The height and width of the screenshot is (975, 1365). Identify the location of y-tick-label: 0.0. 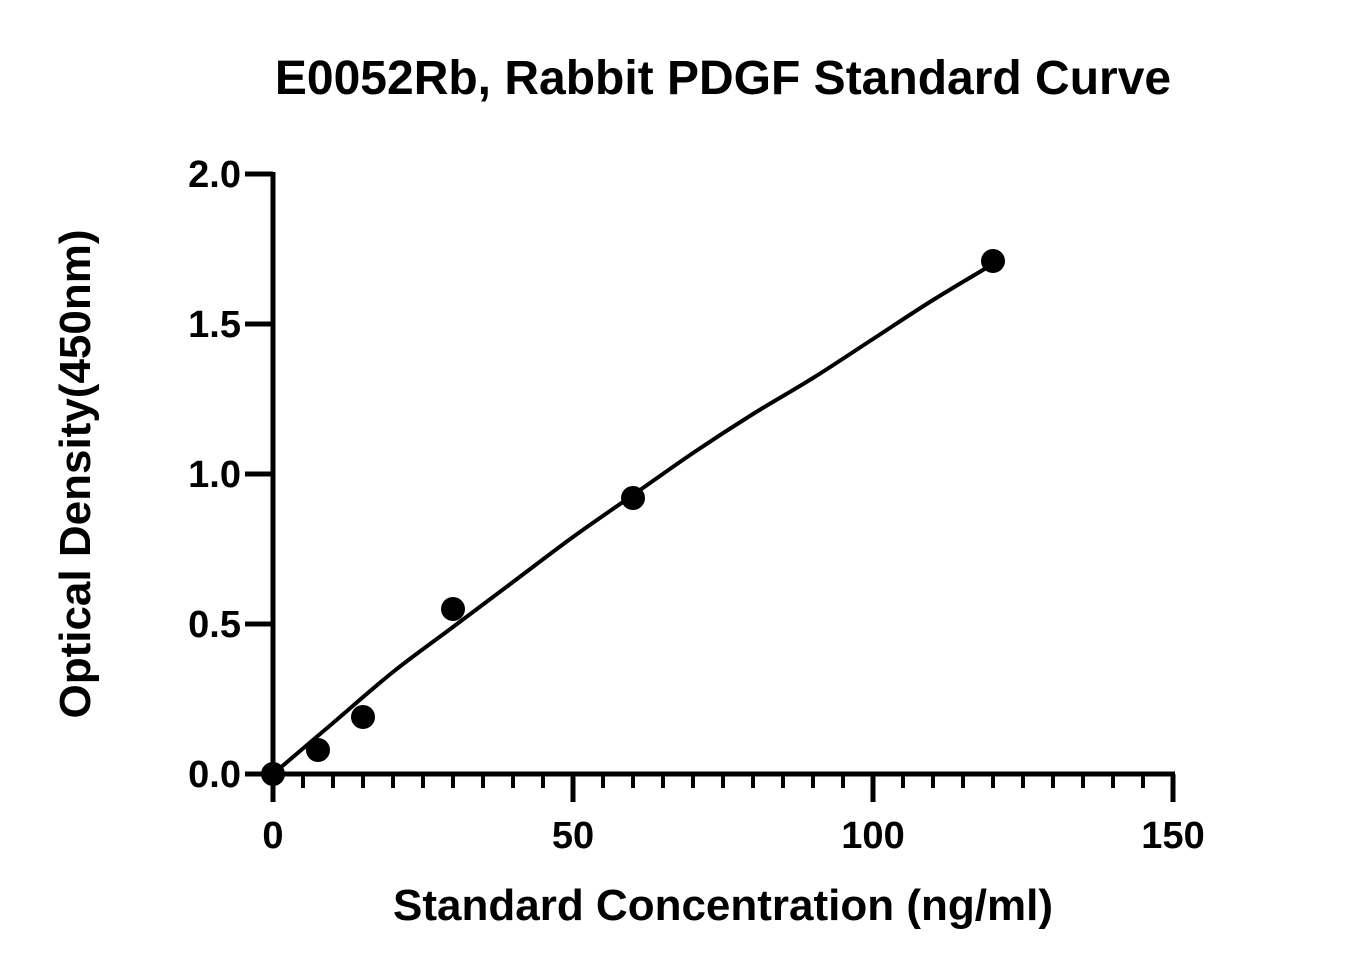
(214, 775).